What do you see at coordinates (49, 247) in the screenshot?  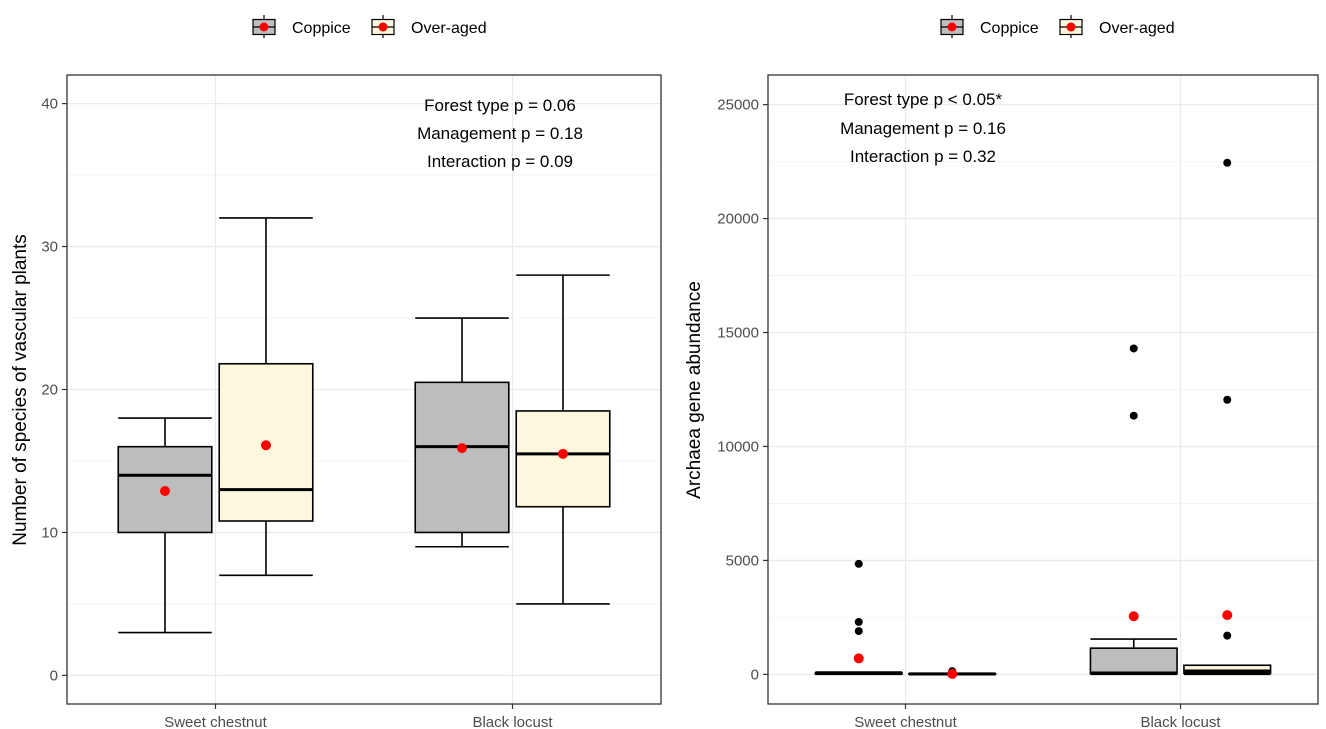 I see `y-tick-label: 30` at bounding box center [49, 247].